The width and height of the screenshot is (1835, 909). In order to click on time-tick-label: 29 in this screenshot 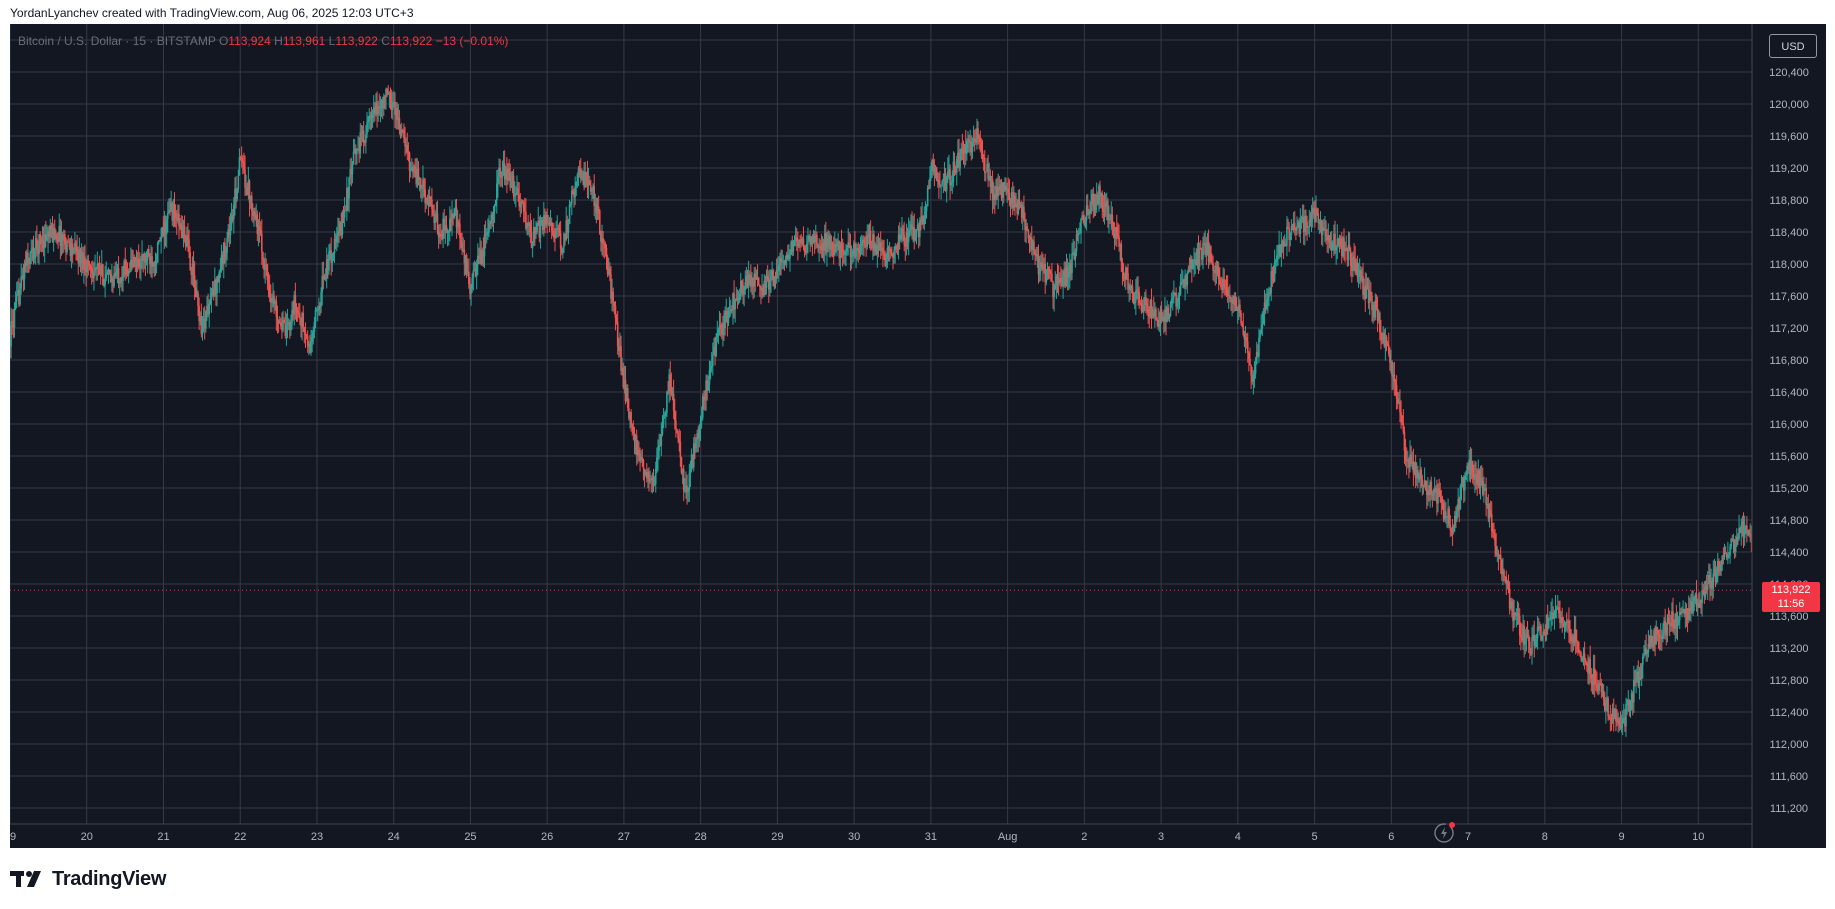, I will do `click(777, 837)`.